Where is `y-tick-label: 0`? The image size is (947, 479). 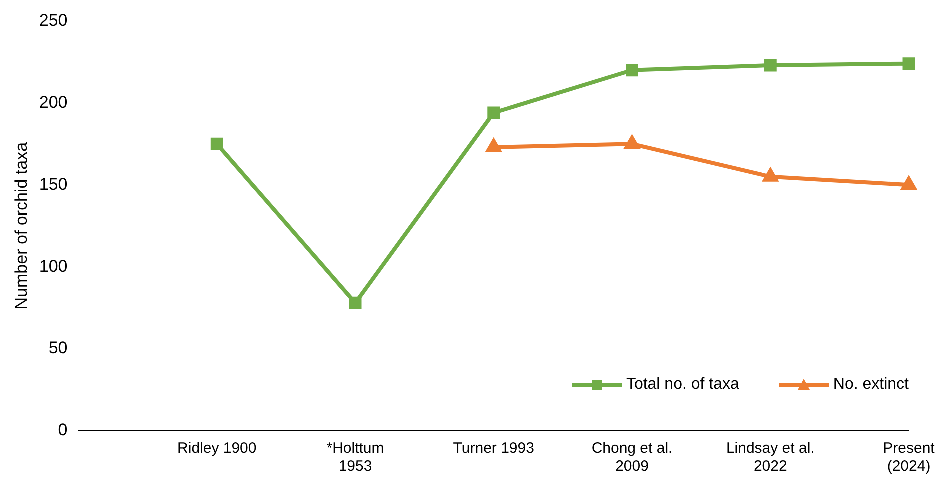 y-tick-label: 0 is located at coordinates (63, 430).